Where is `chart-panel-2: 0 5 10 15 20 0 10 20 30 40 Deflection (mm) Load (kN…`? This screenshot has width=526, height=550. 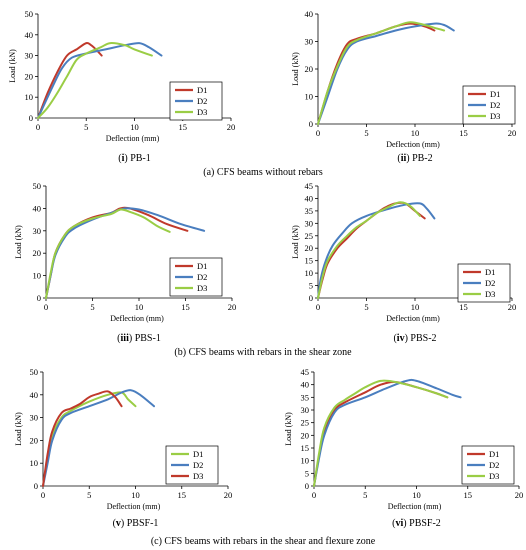 chart-panel-2: 0 5 10 15 20 0 10 20 30 40 Deflection (mm) Load (kN… is located at coordinates (403, 86).